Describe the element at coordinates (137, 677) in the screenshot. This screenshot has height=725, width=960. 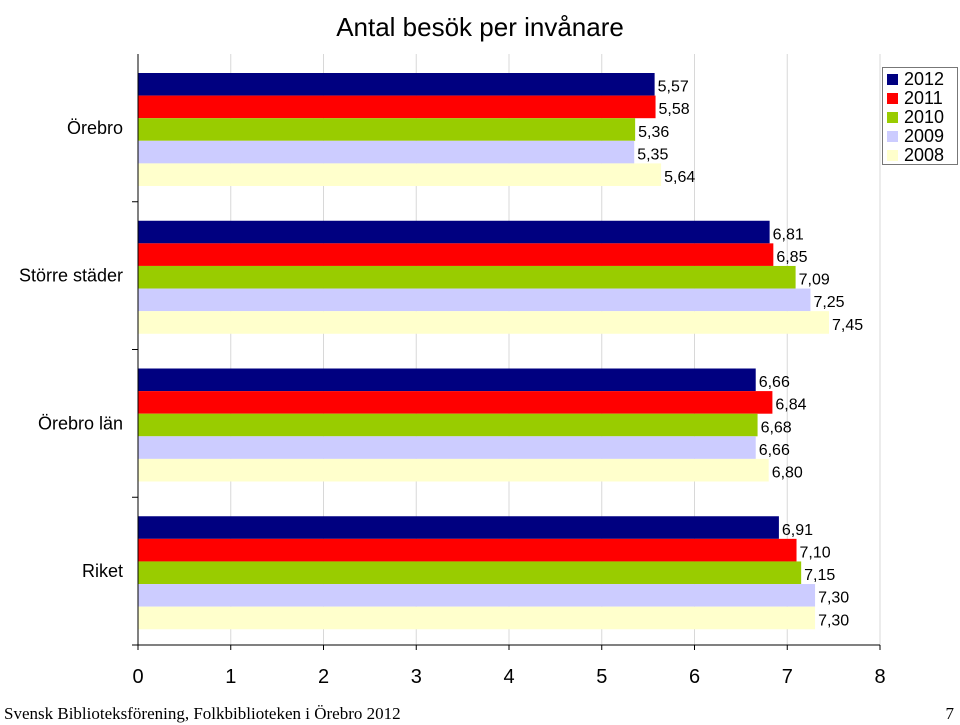
I see `x-tick-label: 0` at that location.